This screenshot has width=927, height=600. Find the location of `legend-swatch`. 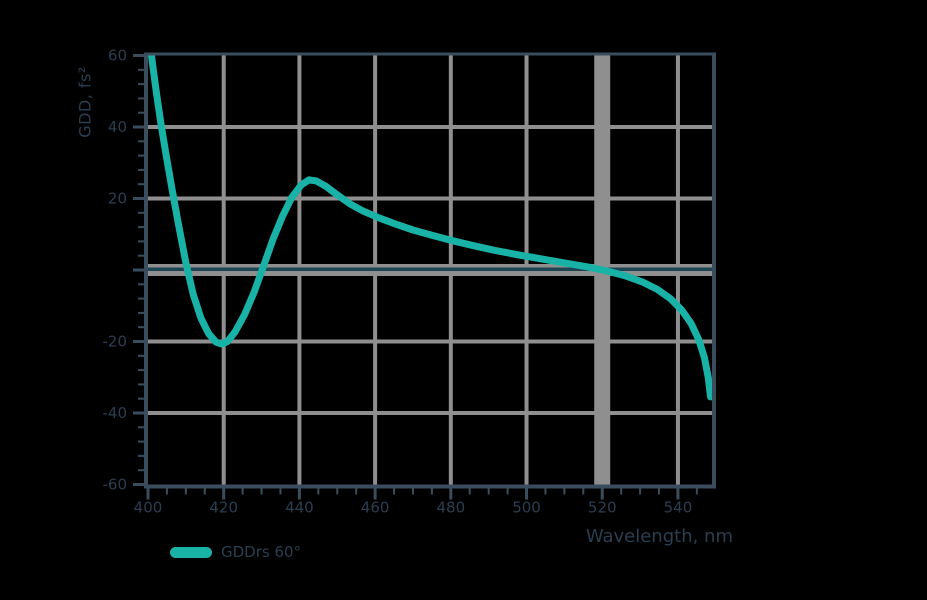

legend-swatch is located at coordinates (191, 552).